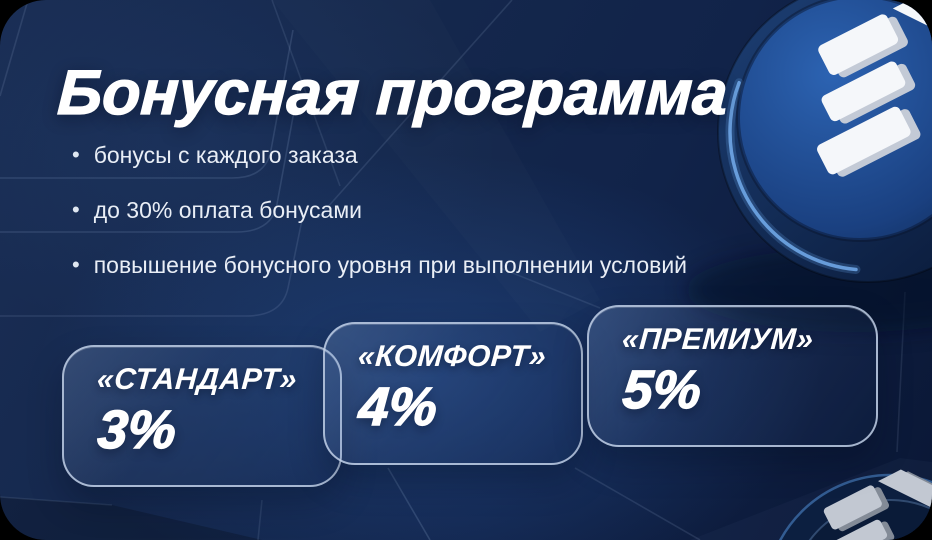 The width and height of the screenshot is (932, 540). What do you see at coordinates (202, 416) in the screenshot?
I see `tier-card-standart: «СТАНДАРТ» 3%` at bounding box center [202, 416].